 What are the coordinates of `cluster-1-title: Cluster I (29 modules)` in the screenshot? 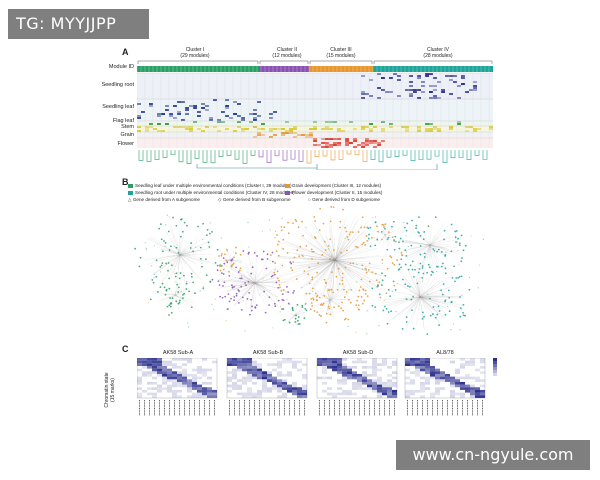 It's located at (195, 53).